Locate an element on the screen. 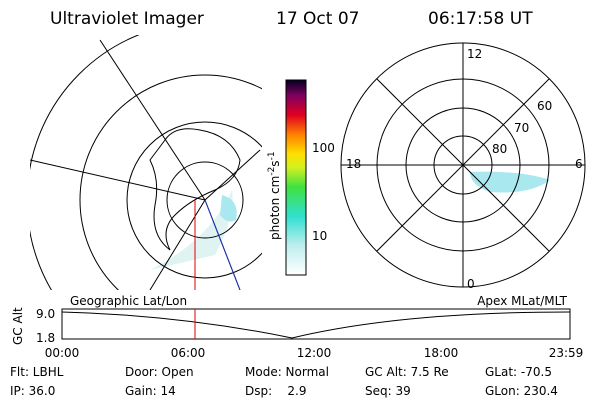 The image size is (600, 400). time: 06:17:58 UT is located at coordinates (480, 19).